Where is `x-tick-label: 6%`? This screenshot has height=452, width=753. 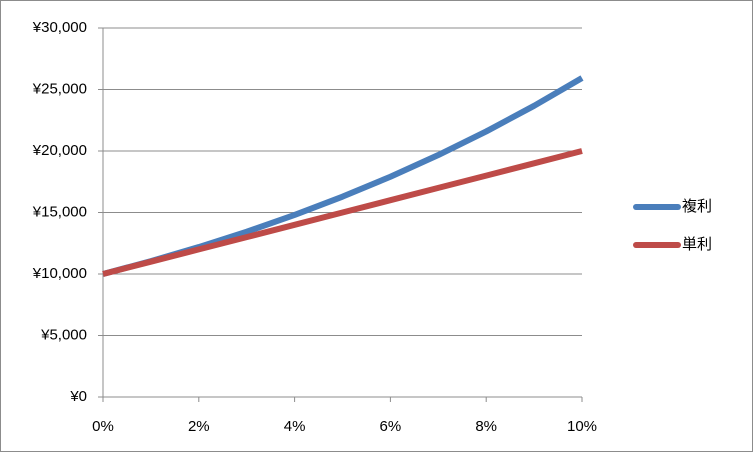 x-tick-label: 6% is located at coordinates (391, 426).